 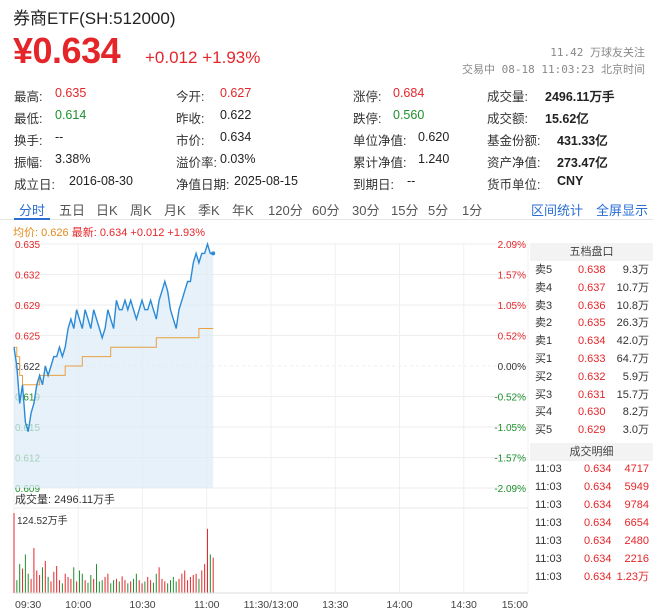 What do you see at coordinates (591, 323) in the screenshot?
I see `order-book-row: 卖2 0.635 26.3万` at bounding box center [591, 323].